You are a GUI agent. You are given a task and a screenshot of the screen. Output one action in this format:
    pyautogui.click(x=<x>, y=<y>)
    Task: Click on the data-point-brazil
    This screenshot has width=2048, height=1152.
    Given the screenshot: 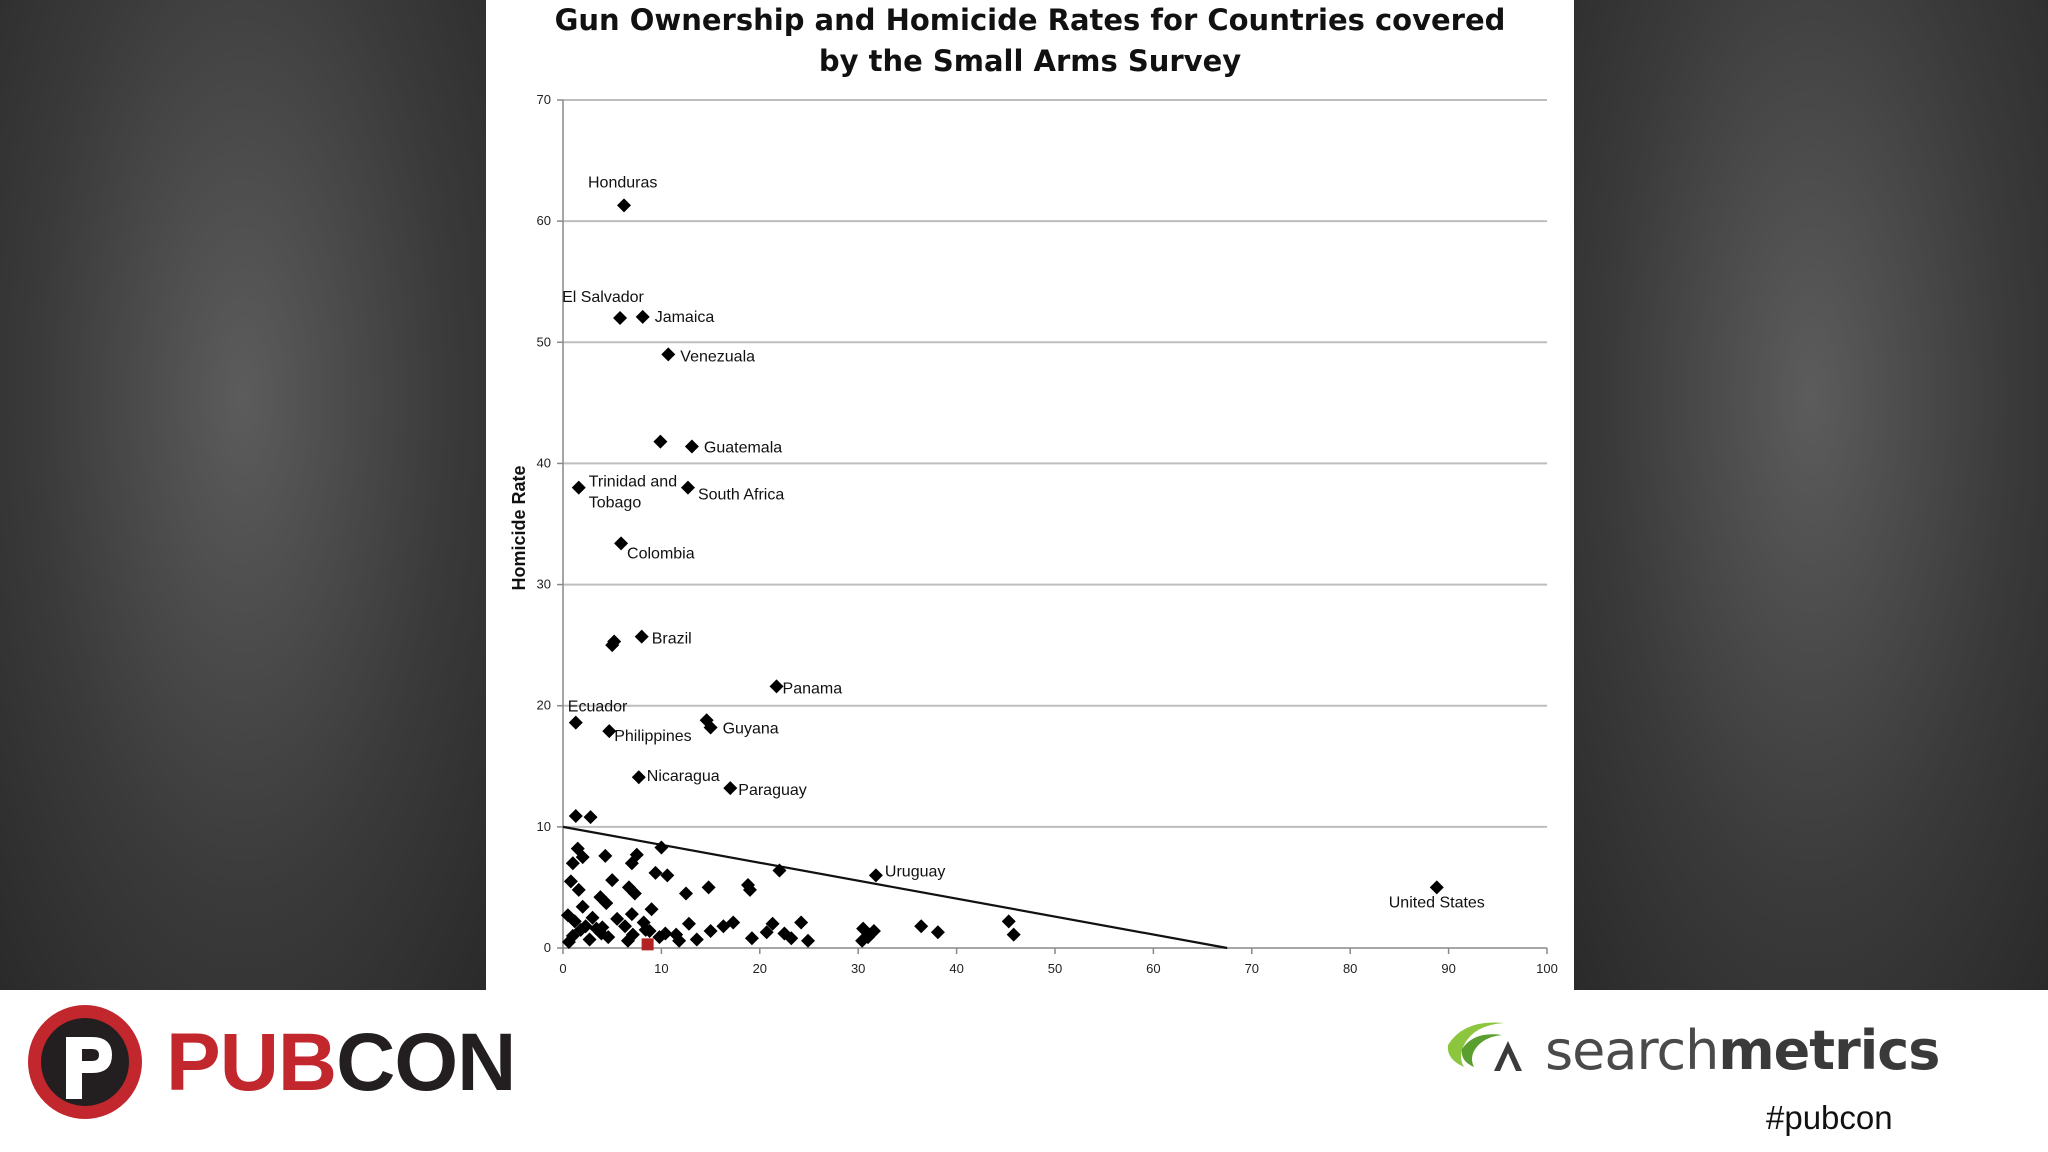 What is the action you would take?
    pyautogui.click(x=641, y=636)
    